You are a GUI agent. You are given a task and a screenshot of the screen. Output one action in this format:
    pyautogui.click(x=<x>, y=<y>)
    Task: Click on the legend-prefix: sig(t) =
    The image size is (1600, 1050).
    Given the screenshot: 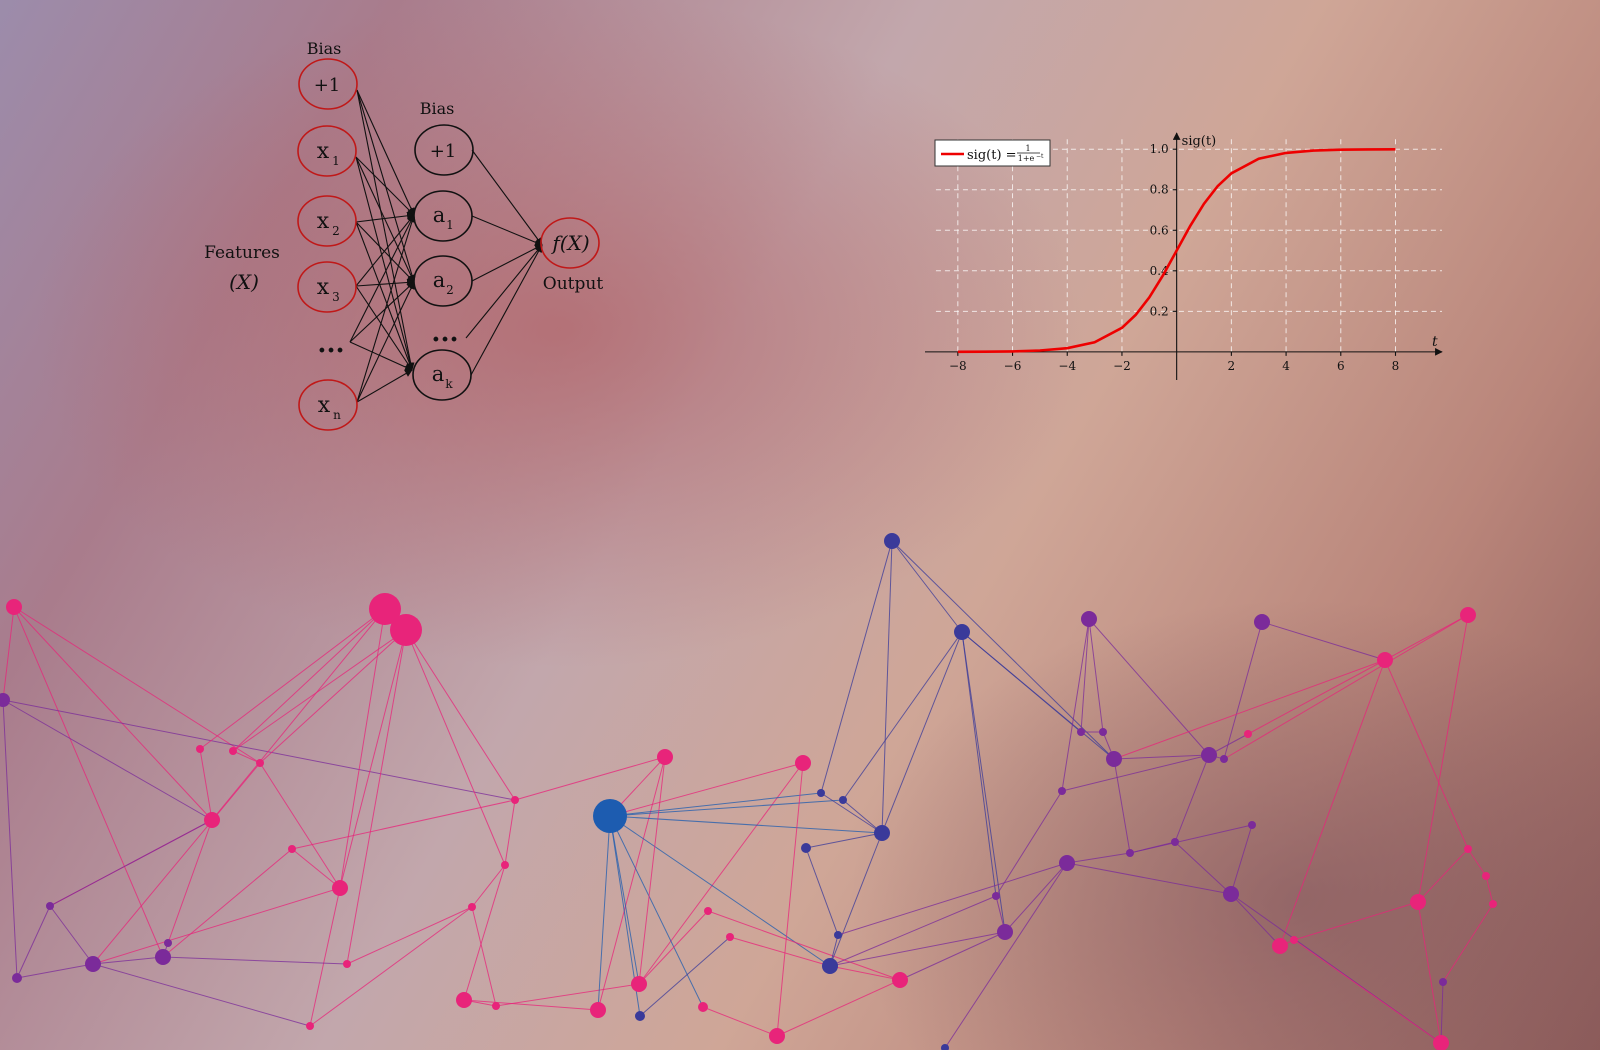 What is the action you would take?
    pyautogui.click(x=992, y=155)
    